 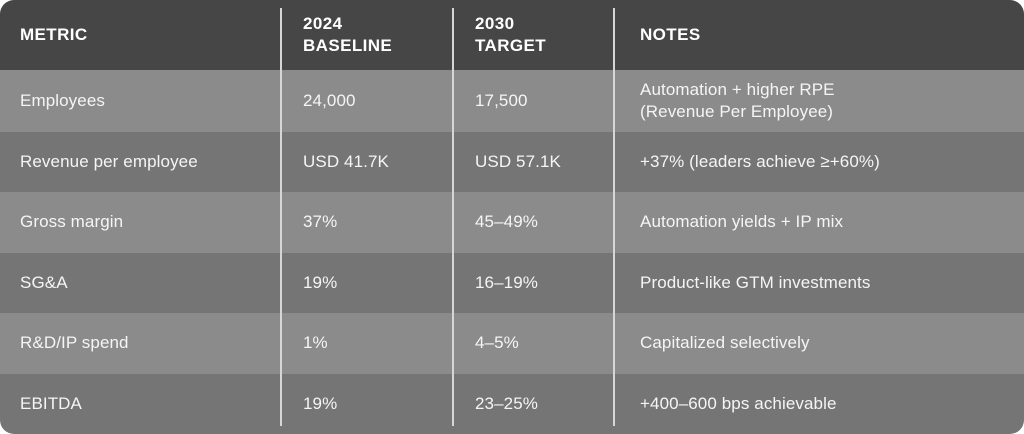 I want to click on target-cell: 16–19%, so click(x=506, y=282).